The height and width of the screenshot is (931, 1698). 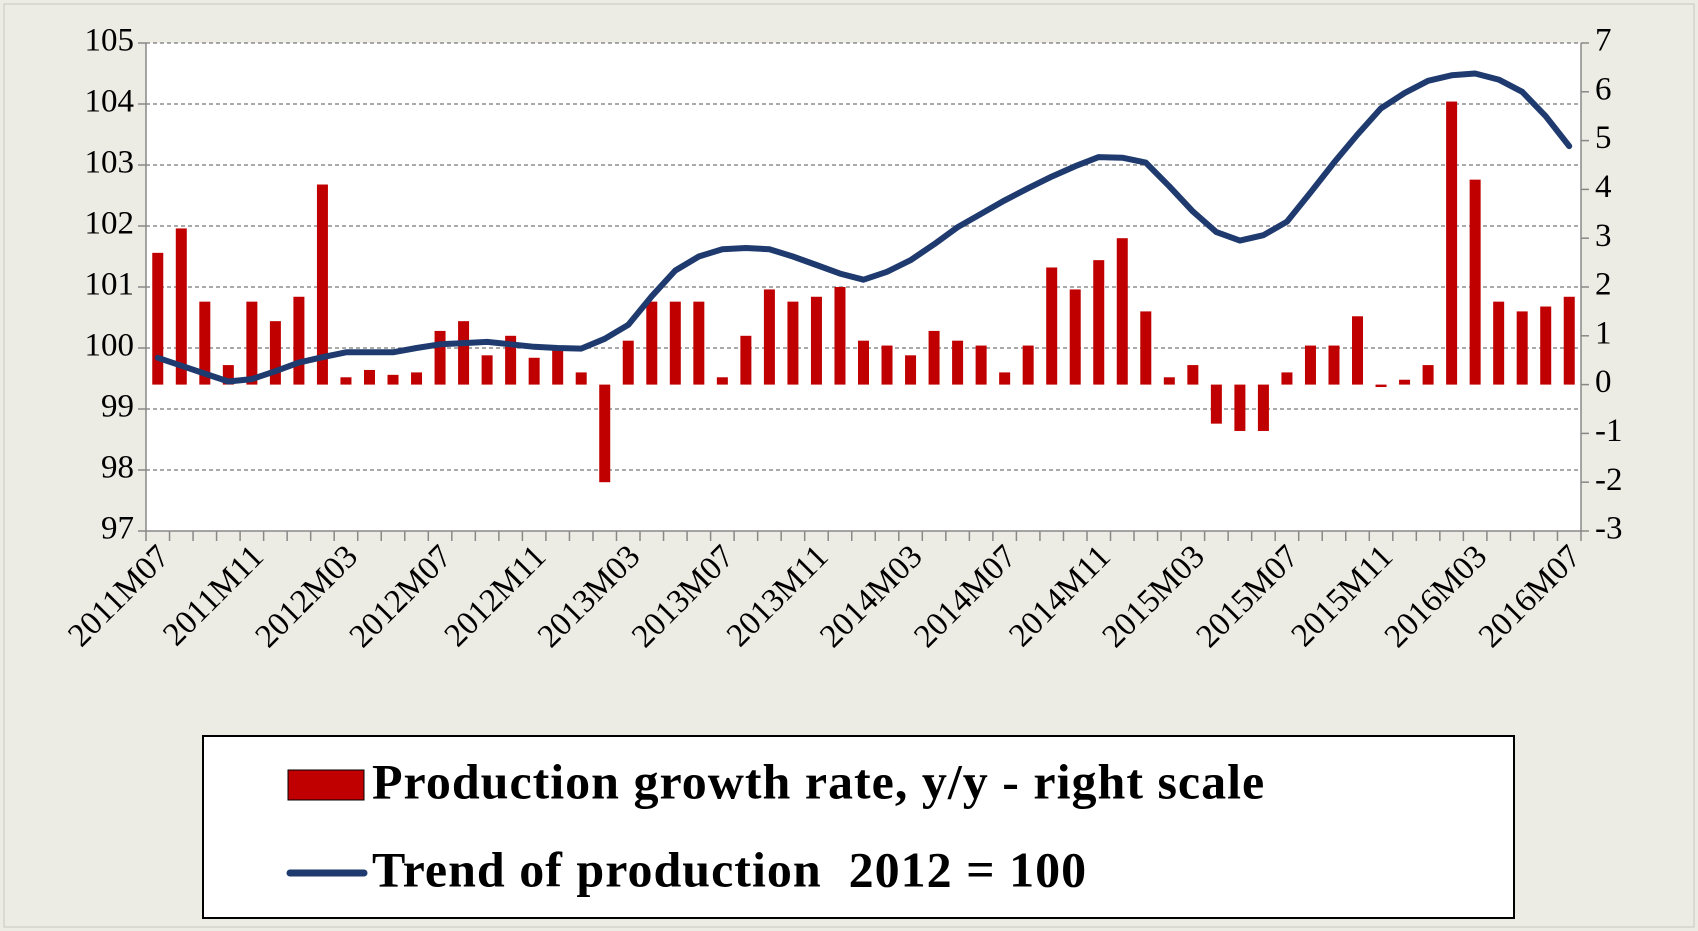 What do you see at coordinates (110, 224) in the screenshot?
I see `y-tick-label: 102` at bounding box center [110, 224].